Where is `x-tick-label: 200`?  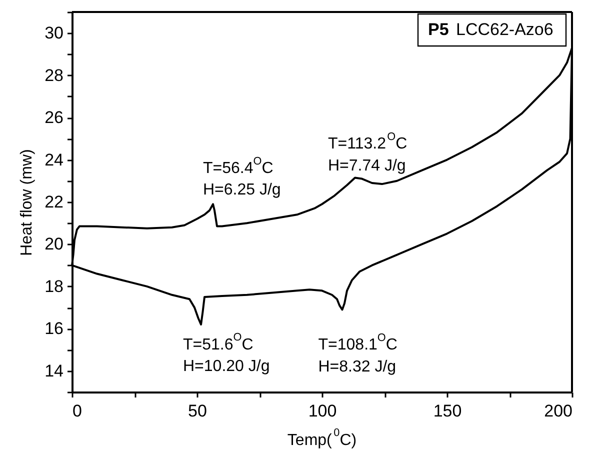
x-tick-label: 200 is located at coordinates (558, 411).